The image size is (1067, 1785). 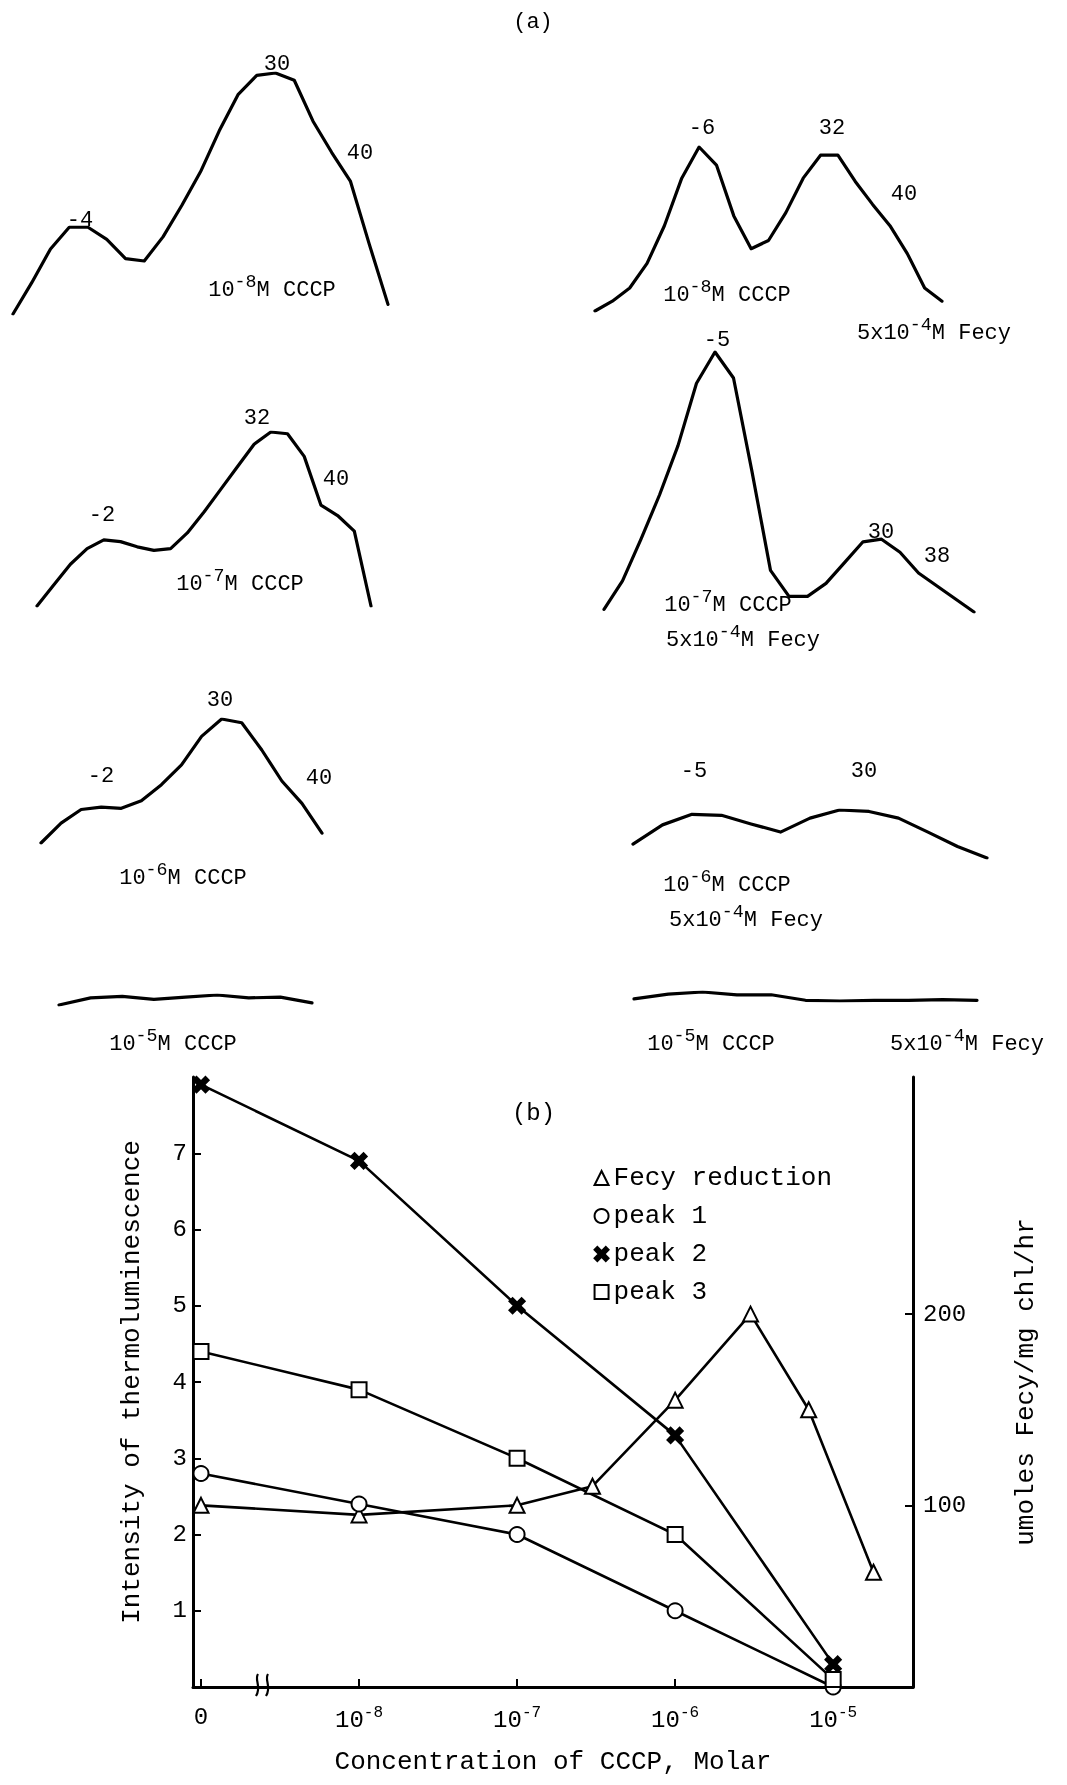 What do you see at coordinates (179, 1382) in the screenshot?
I see `y-tick-label: 4` at bounding box center [179, 1382].